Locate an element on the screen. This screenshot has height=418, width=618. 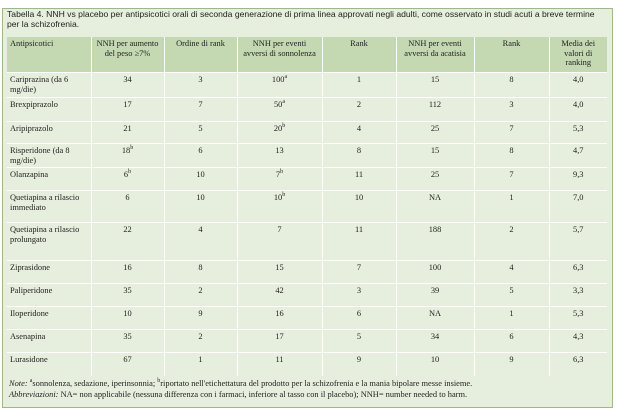
table-row: Aripiprazolo 21 5 20b 4 25 7 5,3 is located at coordinates (307, 132).